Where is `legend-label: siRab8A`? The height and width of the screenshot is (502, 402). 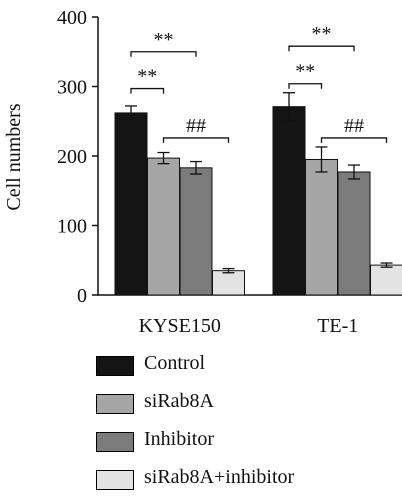 legend-label: siRab8A is located at coordinates (179, 401).